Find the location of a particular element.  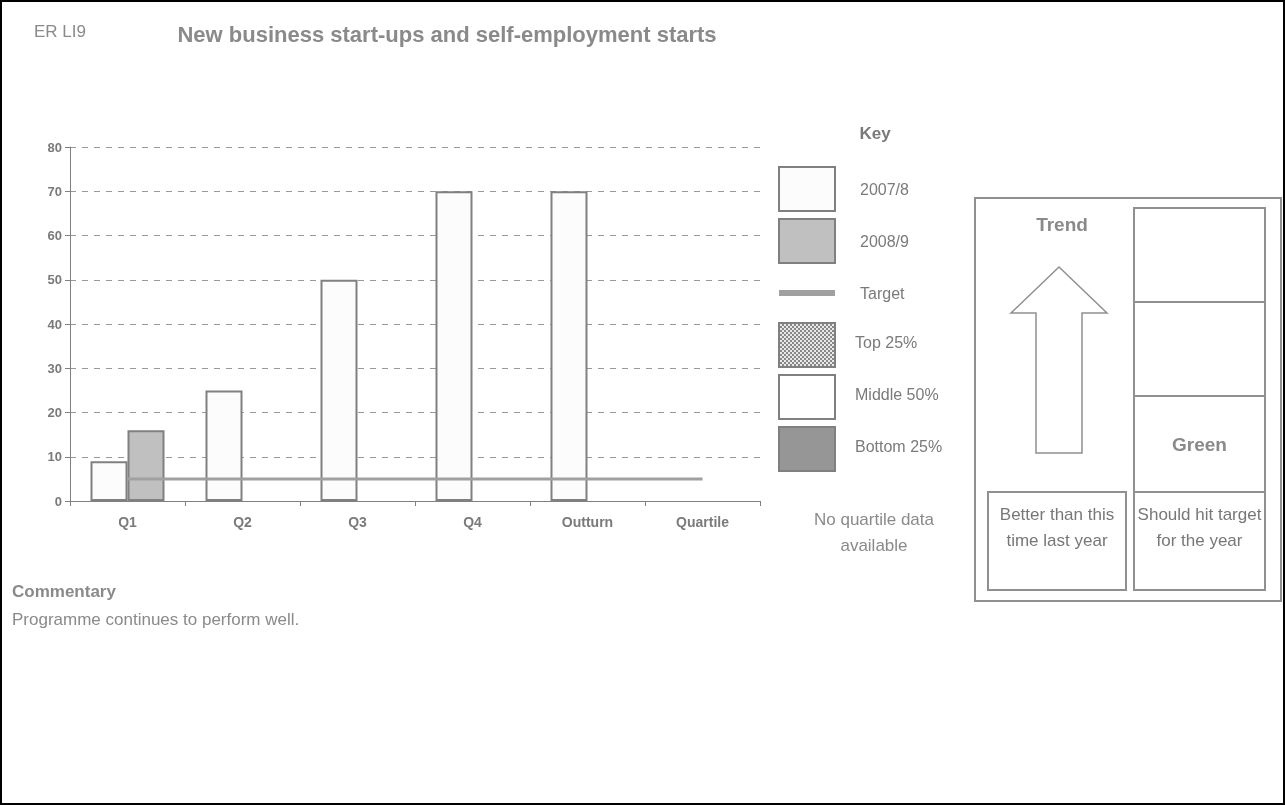

text: Better than this time last year is located at coordinates (1057, 528).